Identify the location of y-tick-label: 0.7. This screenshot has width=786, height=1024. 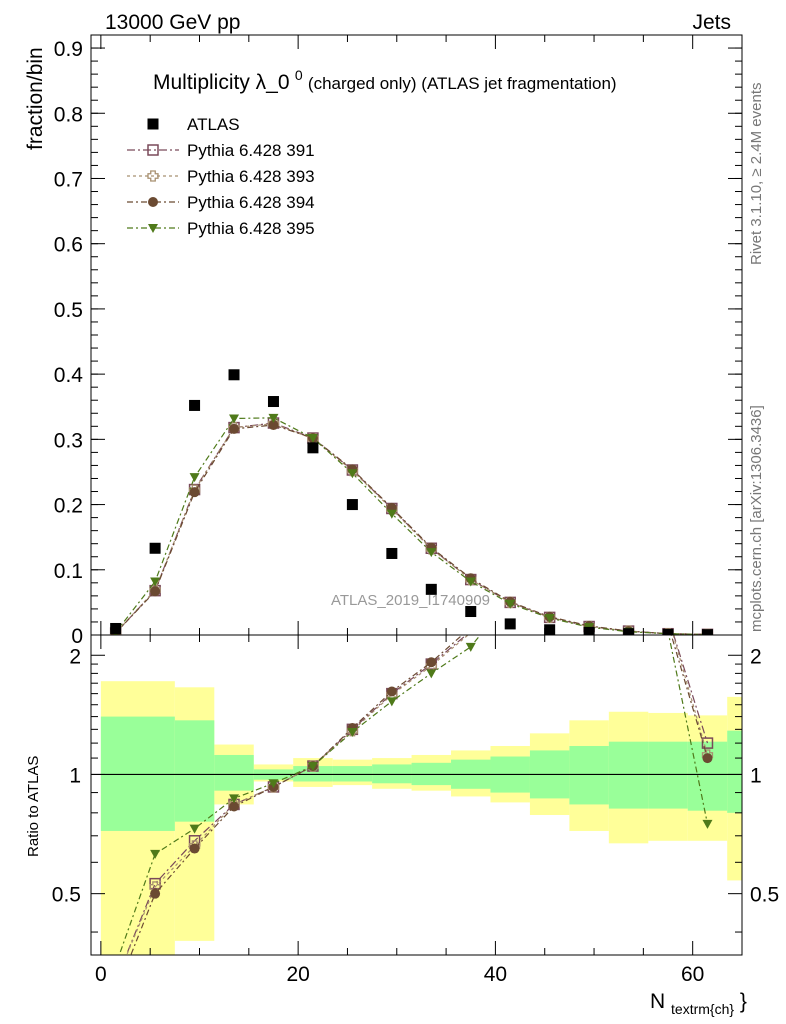
(68, 179).